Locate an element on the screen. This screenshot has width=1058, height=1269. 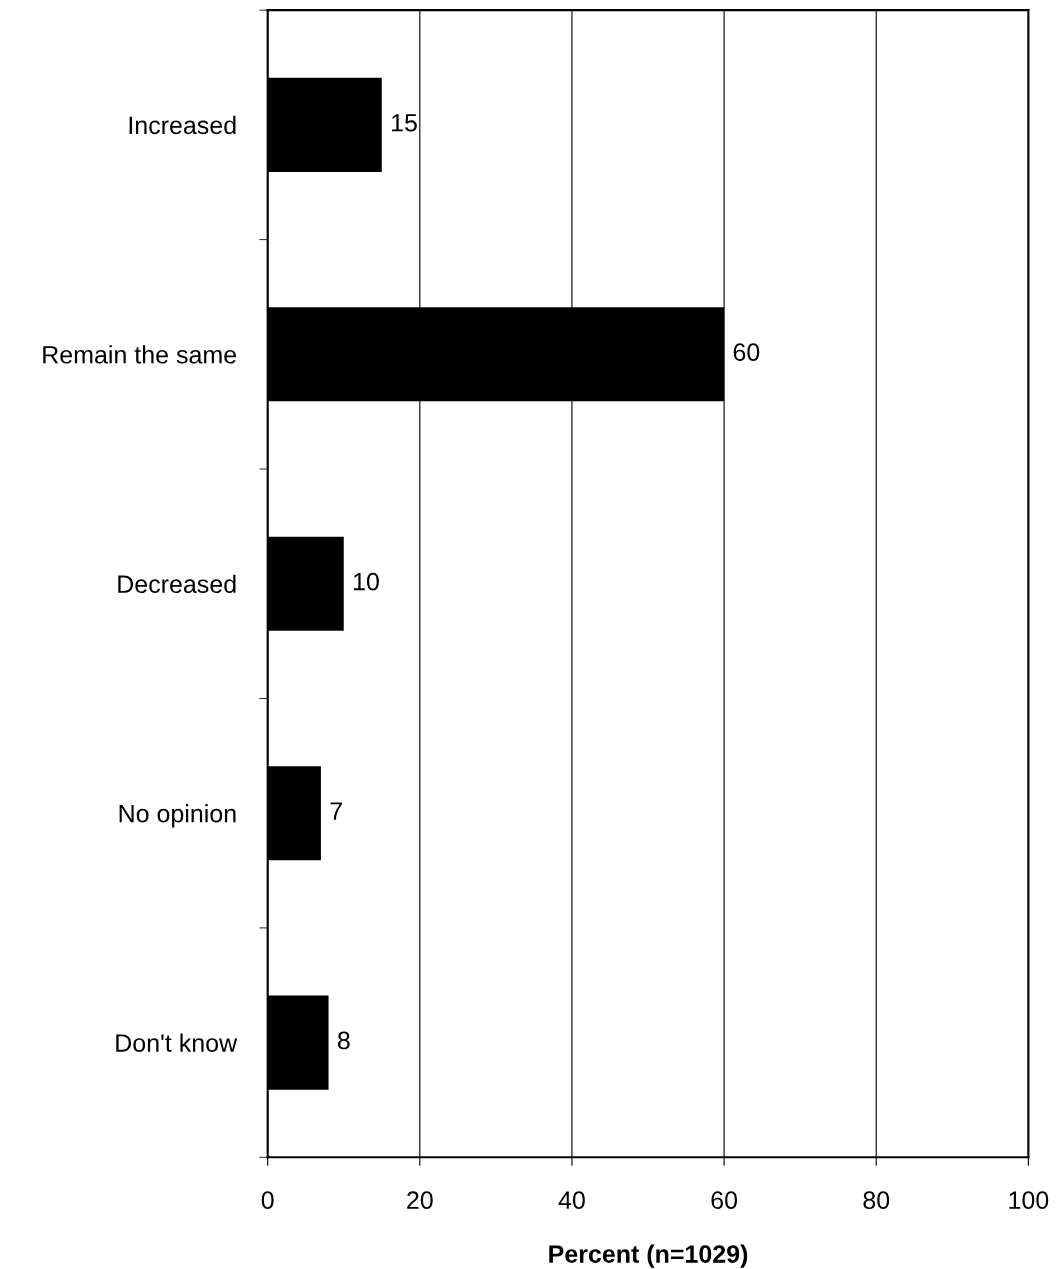
x-tick-label: 80 is located at coordinates (876, 1200).